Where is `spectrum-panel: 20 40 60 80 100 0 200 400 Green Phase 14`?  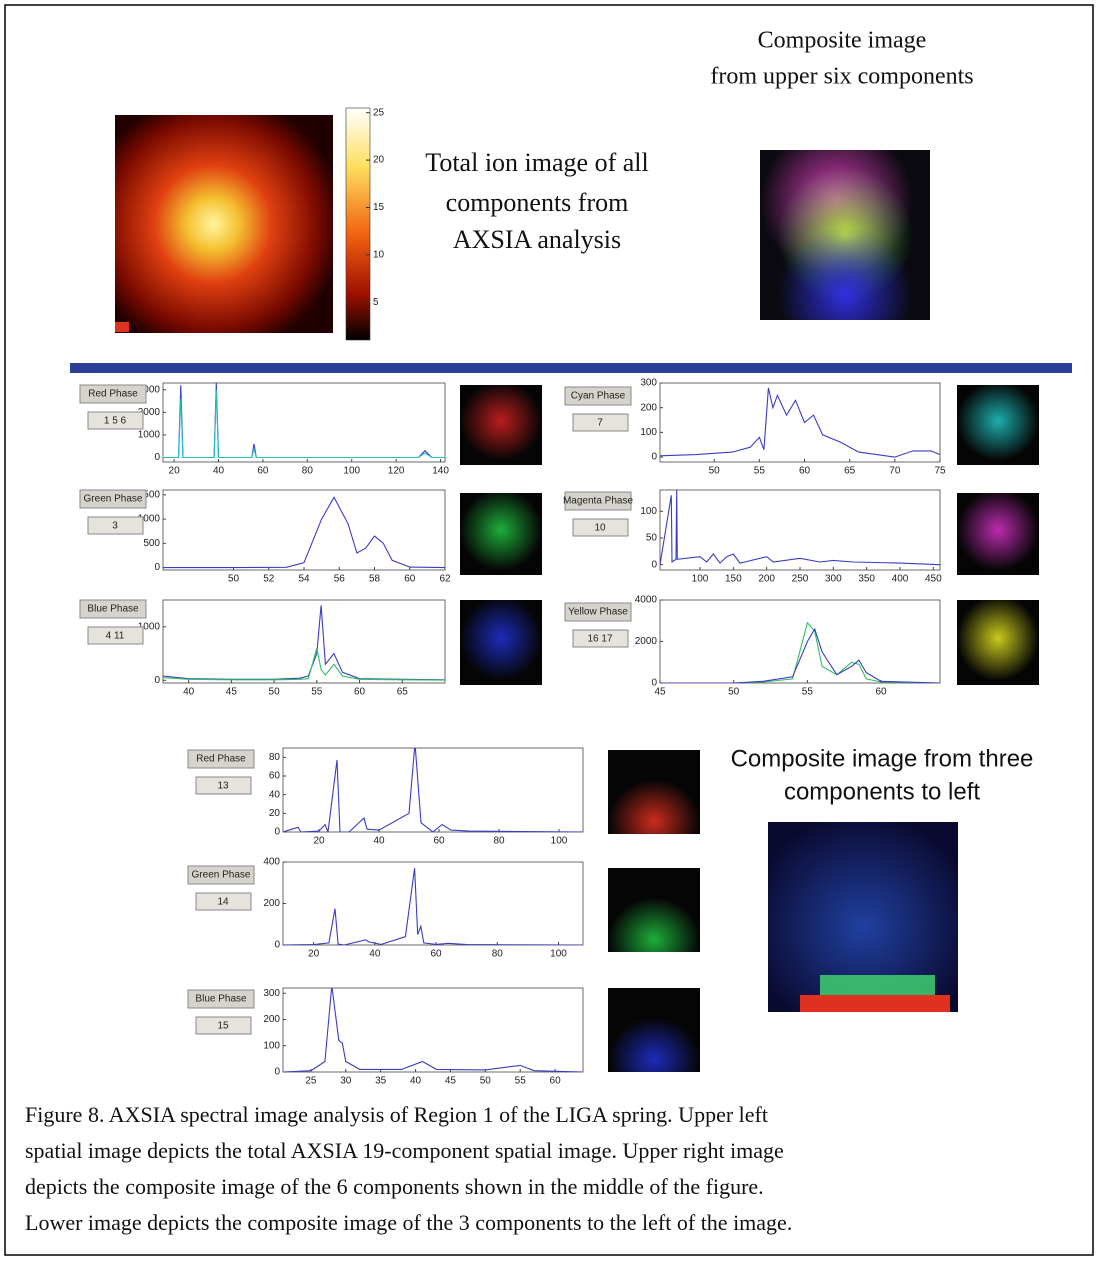 spectrum-panel: 20 40 60 80 100 0 200 400 Green Phase 14 is located at coordinates (443, 908).